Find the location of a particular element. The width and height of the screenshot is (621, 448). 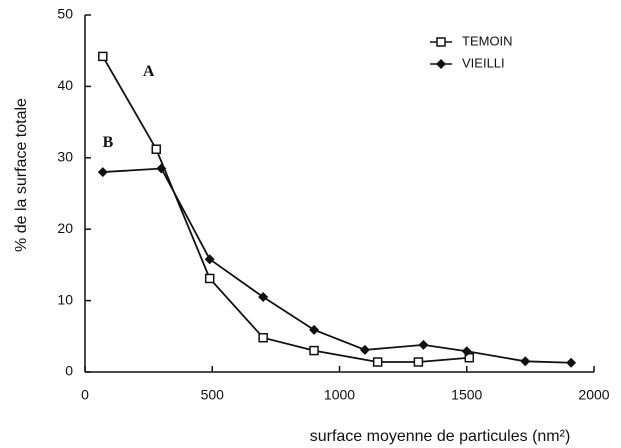

y-tick-label: 50 is located at coordinates (65, 14).